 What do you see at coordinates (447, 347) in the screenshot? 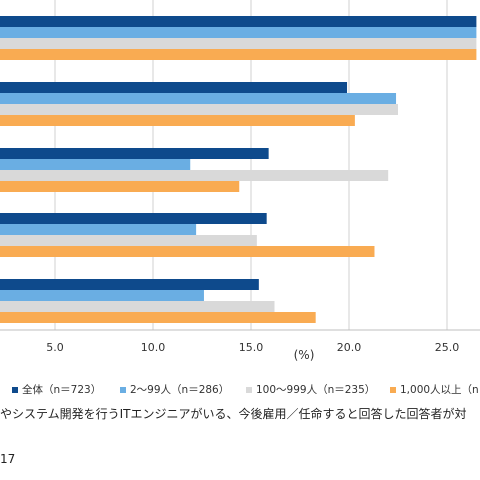
I see `x-tick-label: 25.0` at bounding box center [447, 347].